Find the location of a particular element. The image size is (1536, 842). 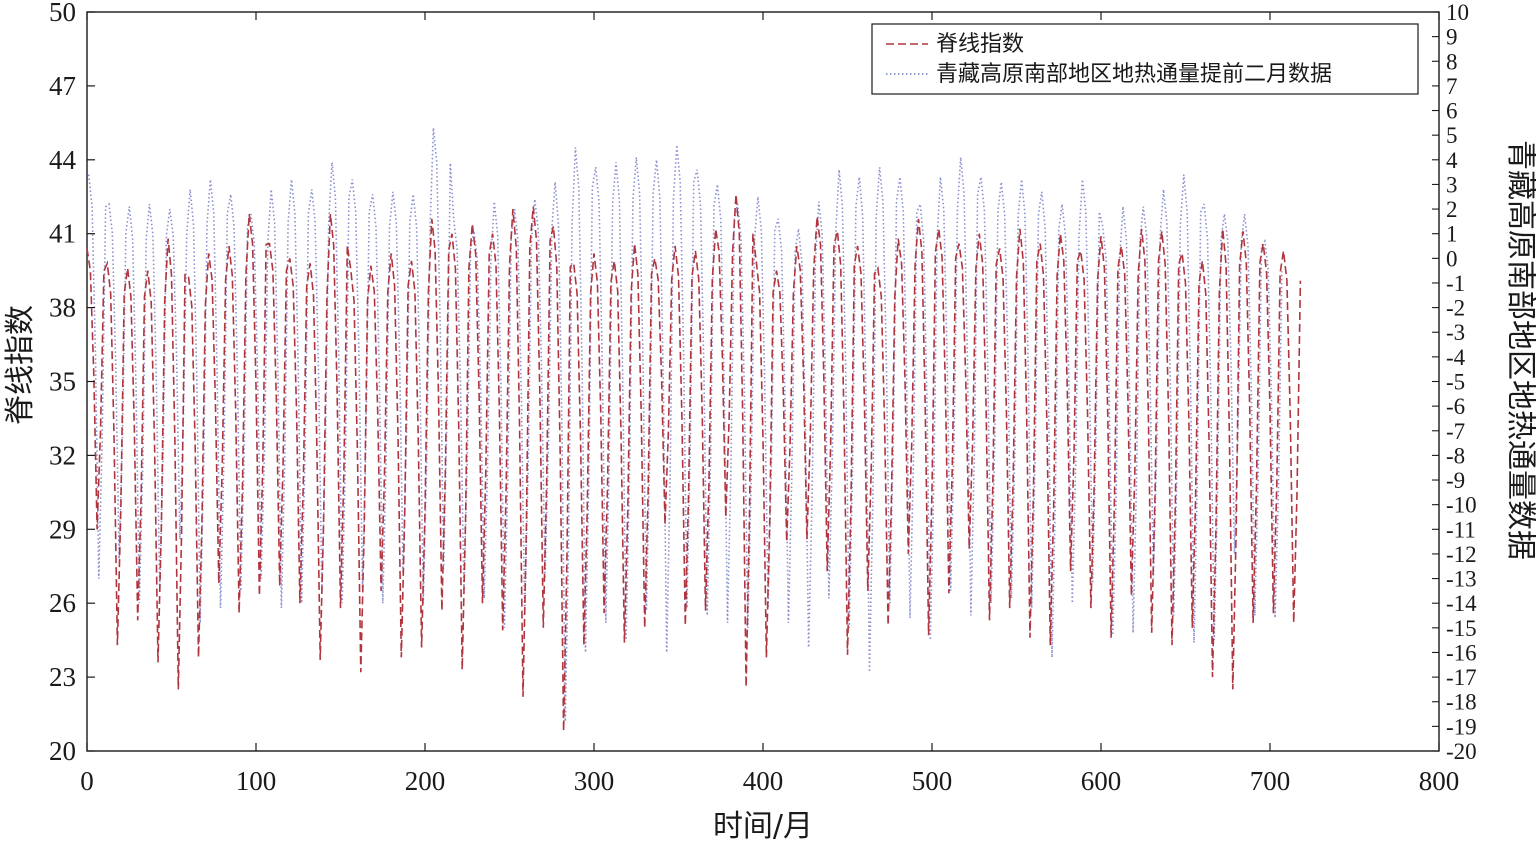

x-tick-label: 100 is located at coordinates (256, 781).